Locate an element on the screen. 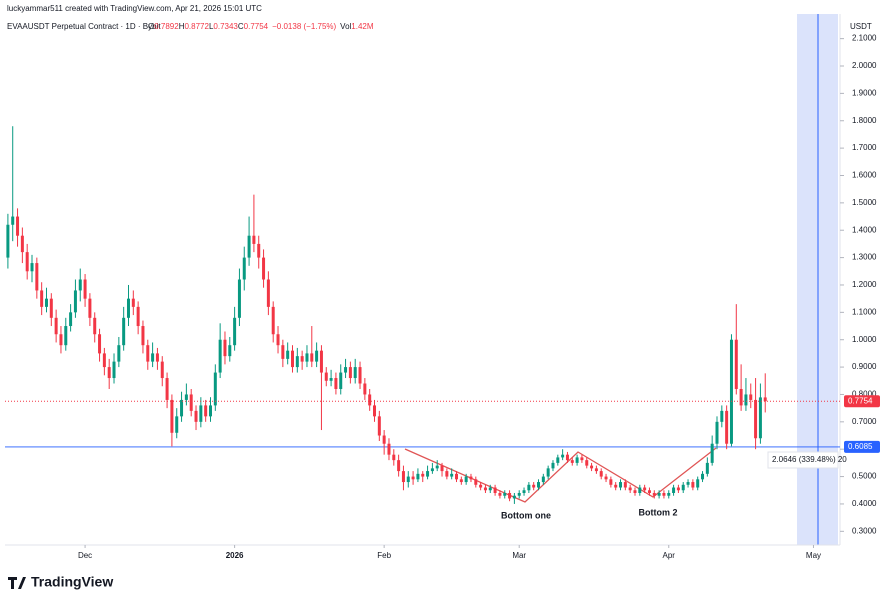  y-tick-label: 0.8000 is located at coordinates (864, 394).